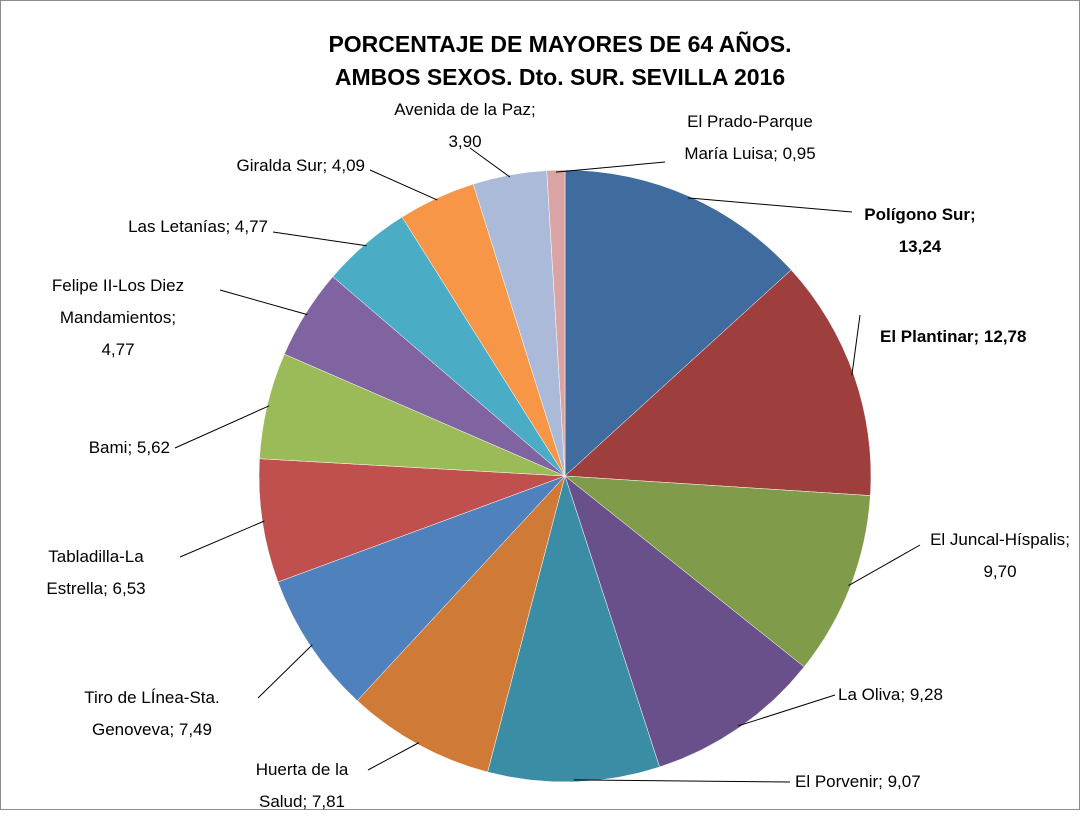 The height and width of the screenshot is (818, 1081). Describe the element at coordinates (96, 573) in the screenshot. I see `data-label: Tabladilla-La Estrella; 6,53` at that location.